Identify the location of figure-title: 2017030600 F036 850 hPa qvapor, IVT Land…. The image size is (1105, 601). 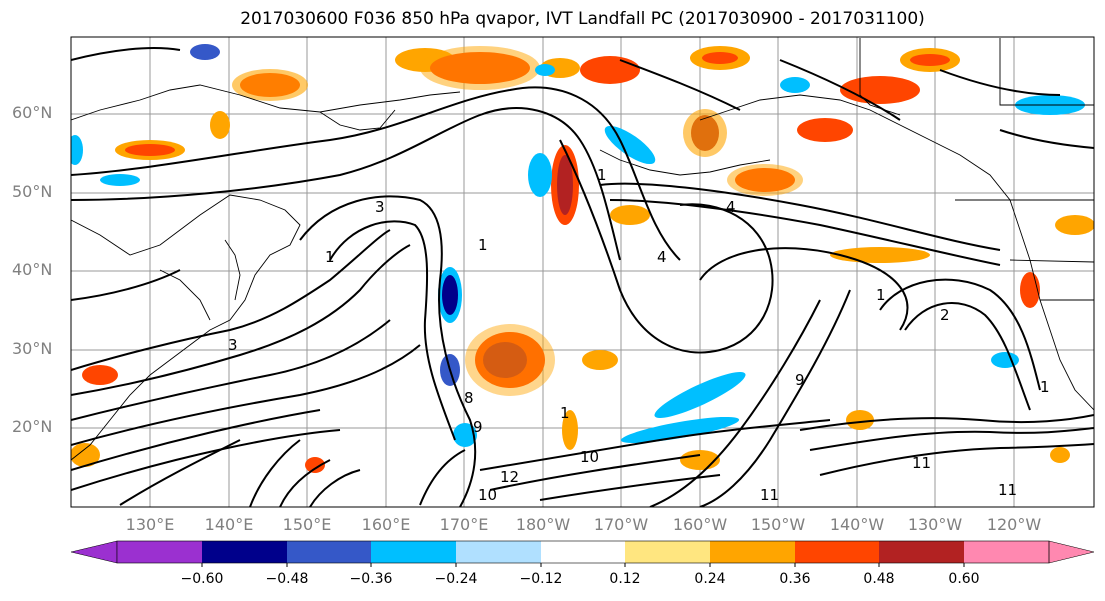
(582, 19).